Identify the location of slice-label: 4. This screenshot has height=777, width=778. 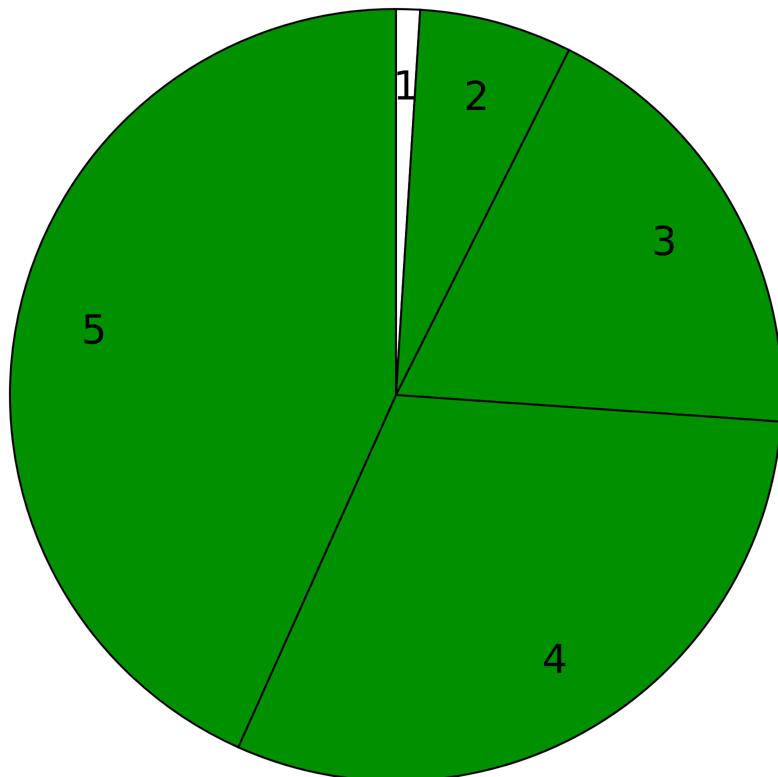
(555, 659).